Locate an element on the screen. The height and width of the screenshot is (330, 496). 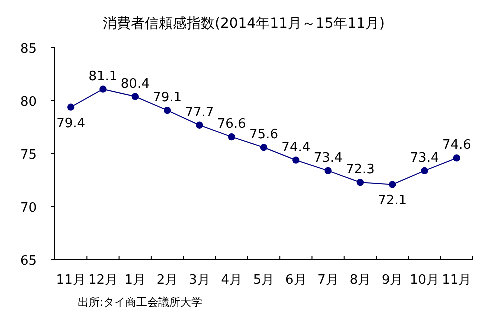
data-label: 74.4 is located at coordinates (296, 148).